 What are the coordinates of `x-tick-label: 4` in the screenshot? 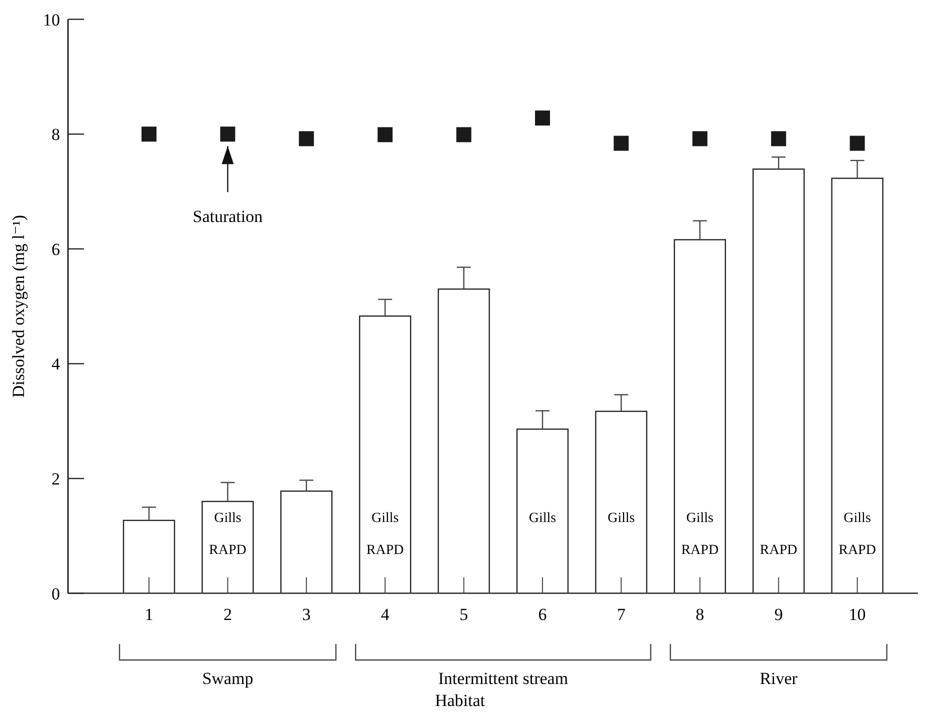 It's located at (385, 614).